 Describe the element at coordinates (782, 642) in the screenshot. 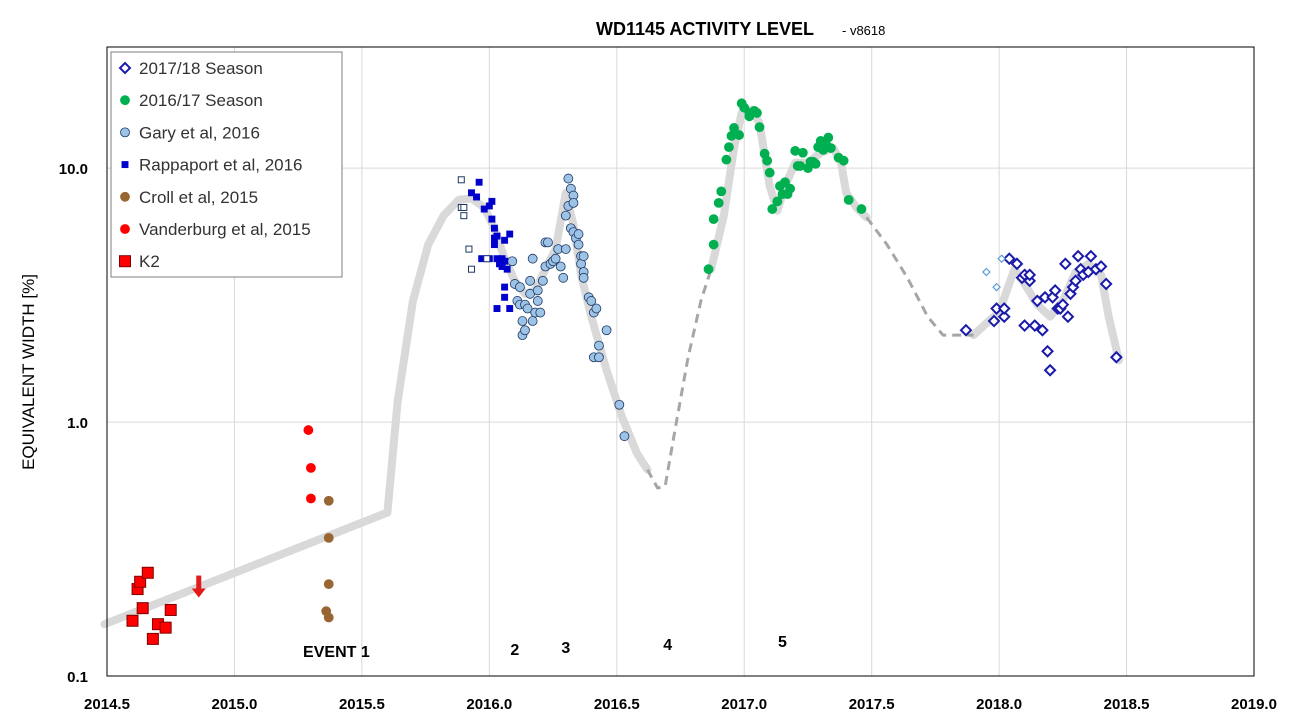

I see `event-label: 5` at that location.